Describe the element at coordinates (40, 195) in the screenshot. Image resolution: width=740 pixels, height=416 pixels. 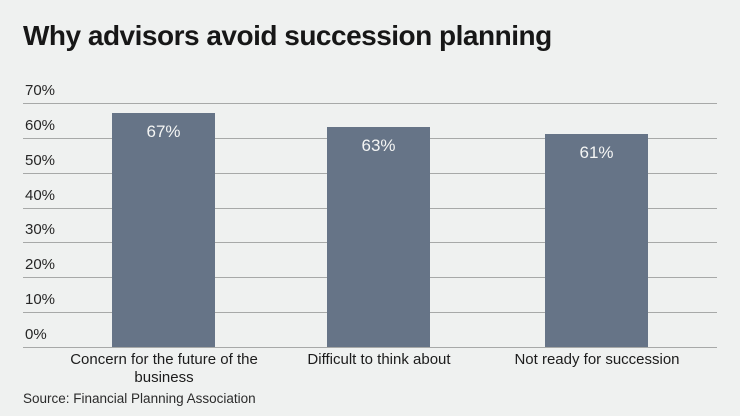
I see `y-tick-label: 40%` at that location.